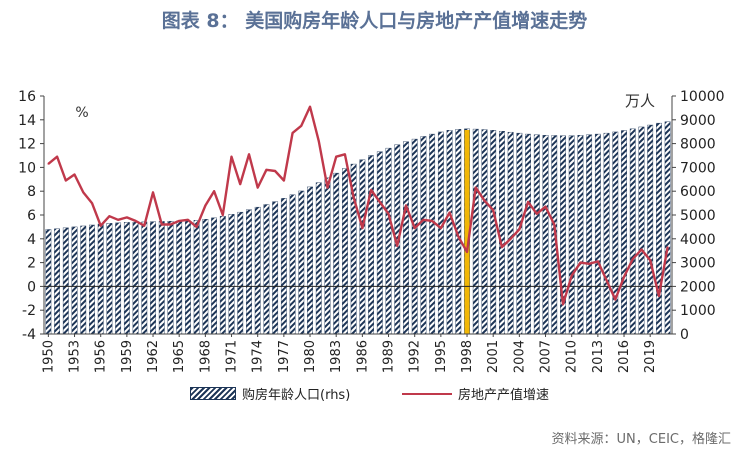  What do you see at coordinates (374, 395) in the screenshot?
I see `legend: 购房年龄人口(rhs) 房地产产值增速` at bounding box center [374, 395].